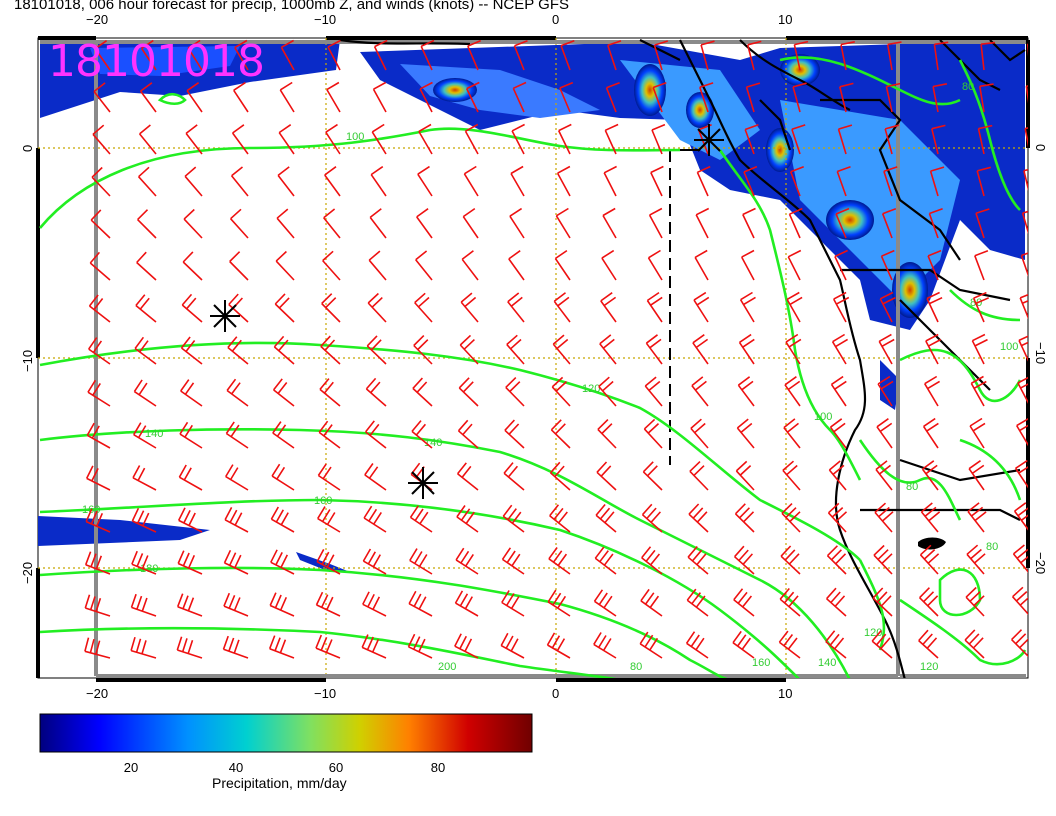  What do you see at coordinates (149, 569) in the screenshot?
I see `contour-label: 180` at bounding box center [149, 569].